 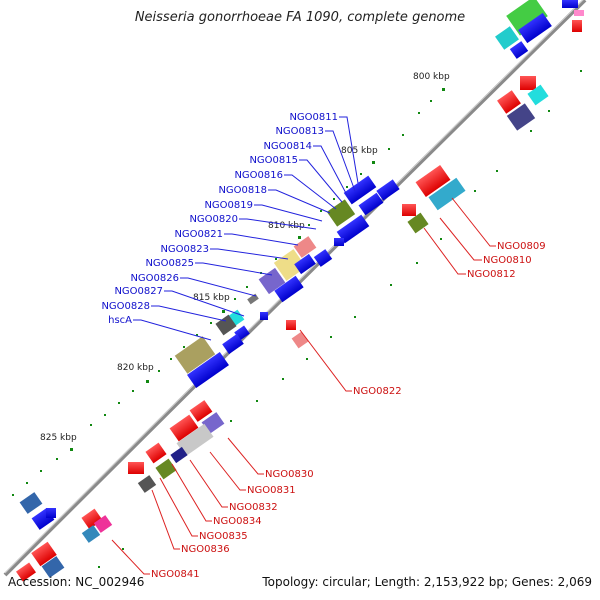 What do you see at coordinates (507, 260) in the screenshot?
I see `gene-label: NGO0810` at bounding box center [507, 260].